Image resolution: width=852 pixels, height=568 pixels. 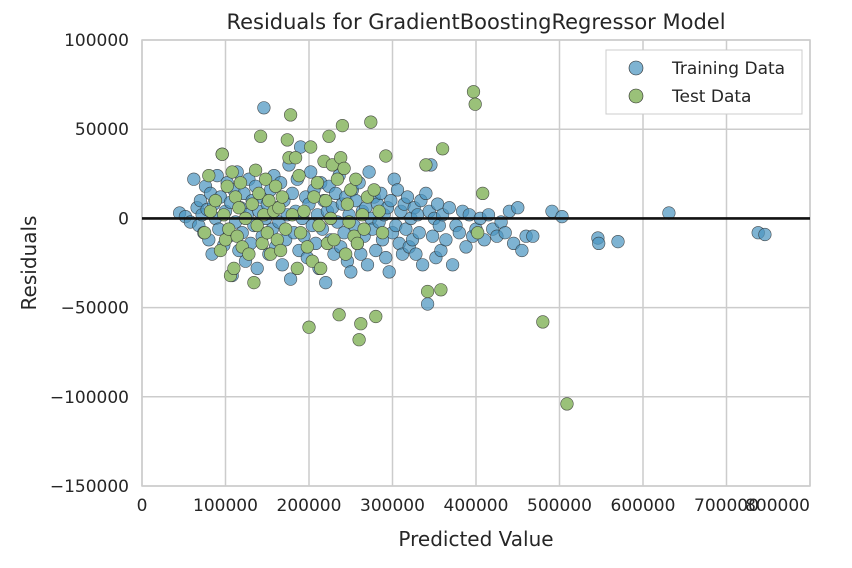 I want to click on y-tick-label: 100000, so click(x=96, y=41).